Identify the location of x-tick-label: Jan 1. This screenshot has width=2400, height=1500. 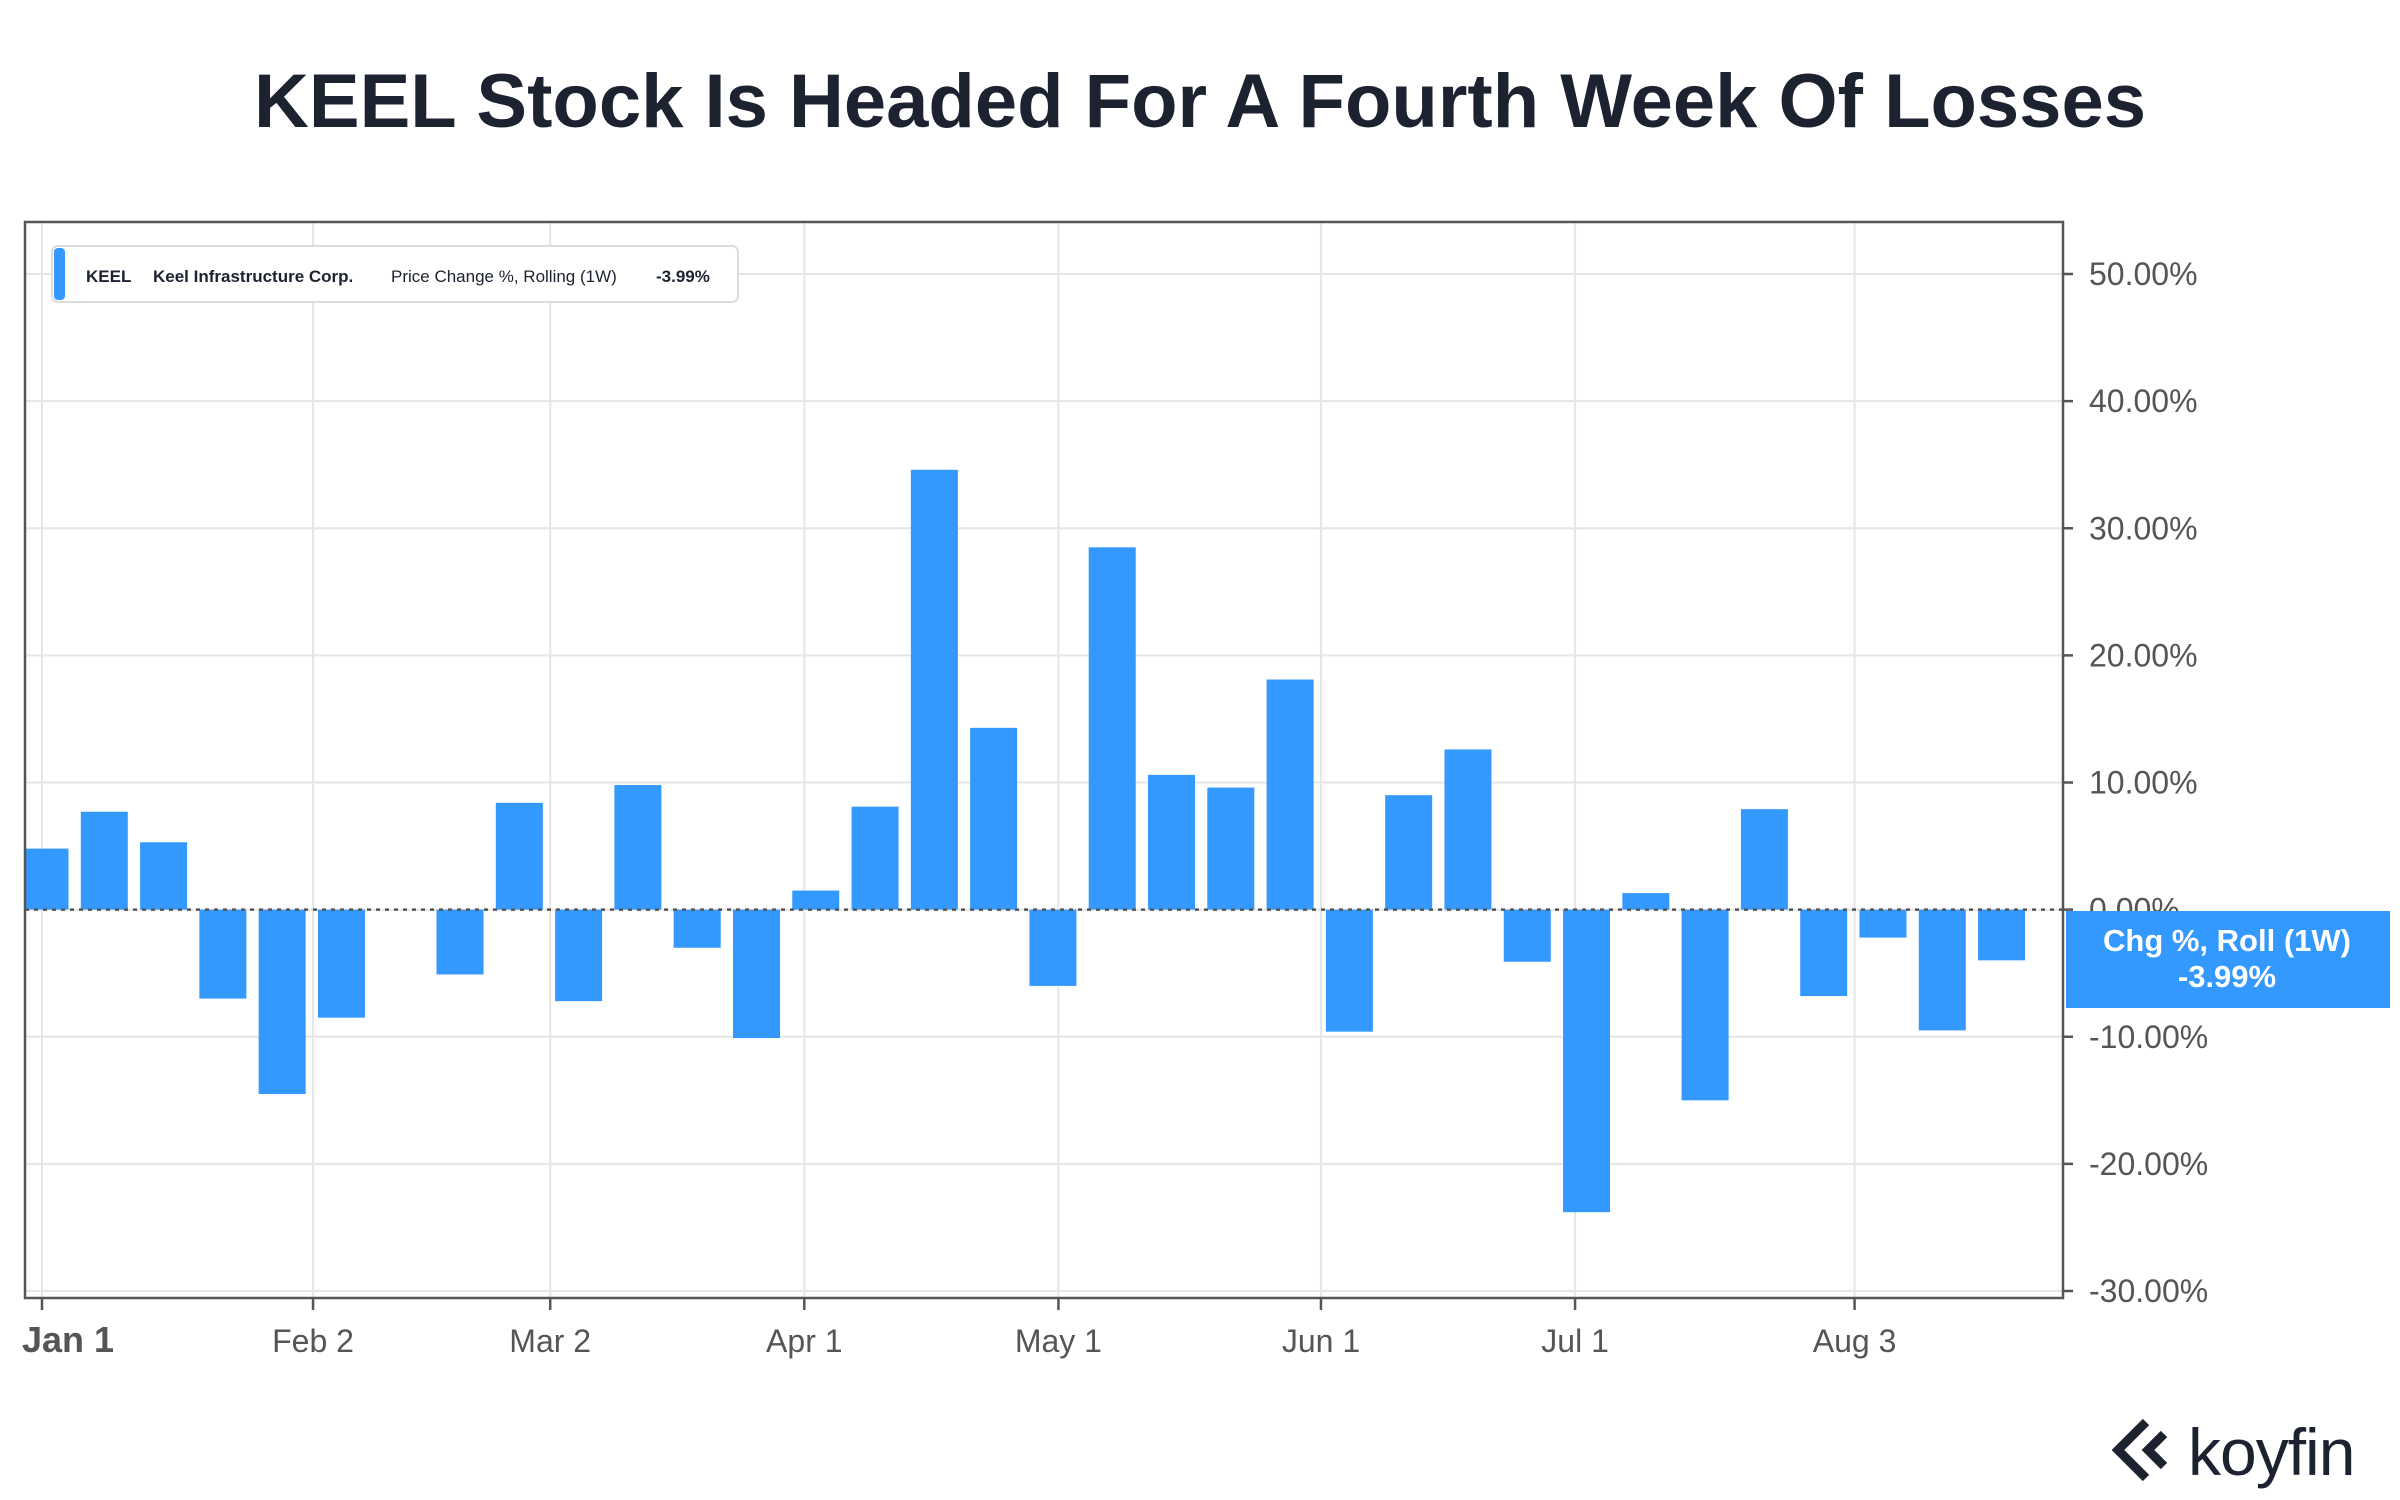
(68, 1339).